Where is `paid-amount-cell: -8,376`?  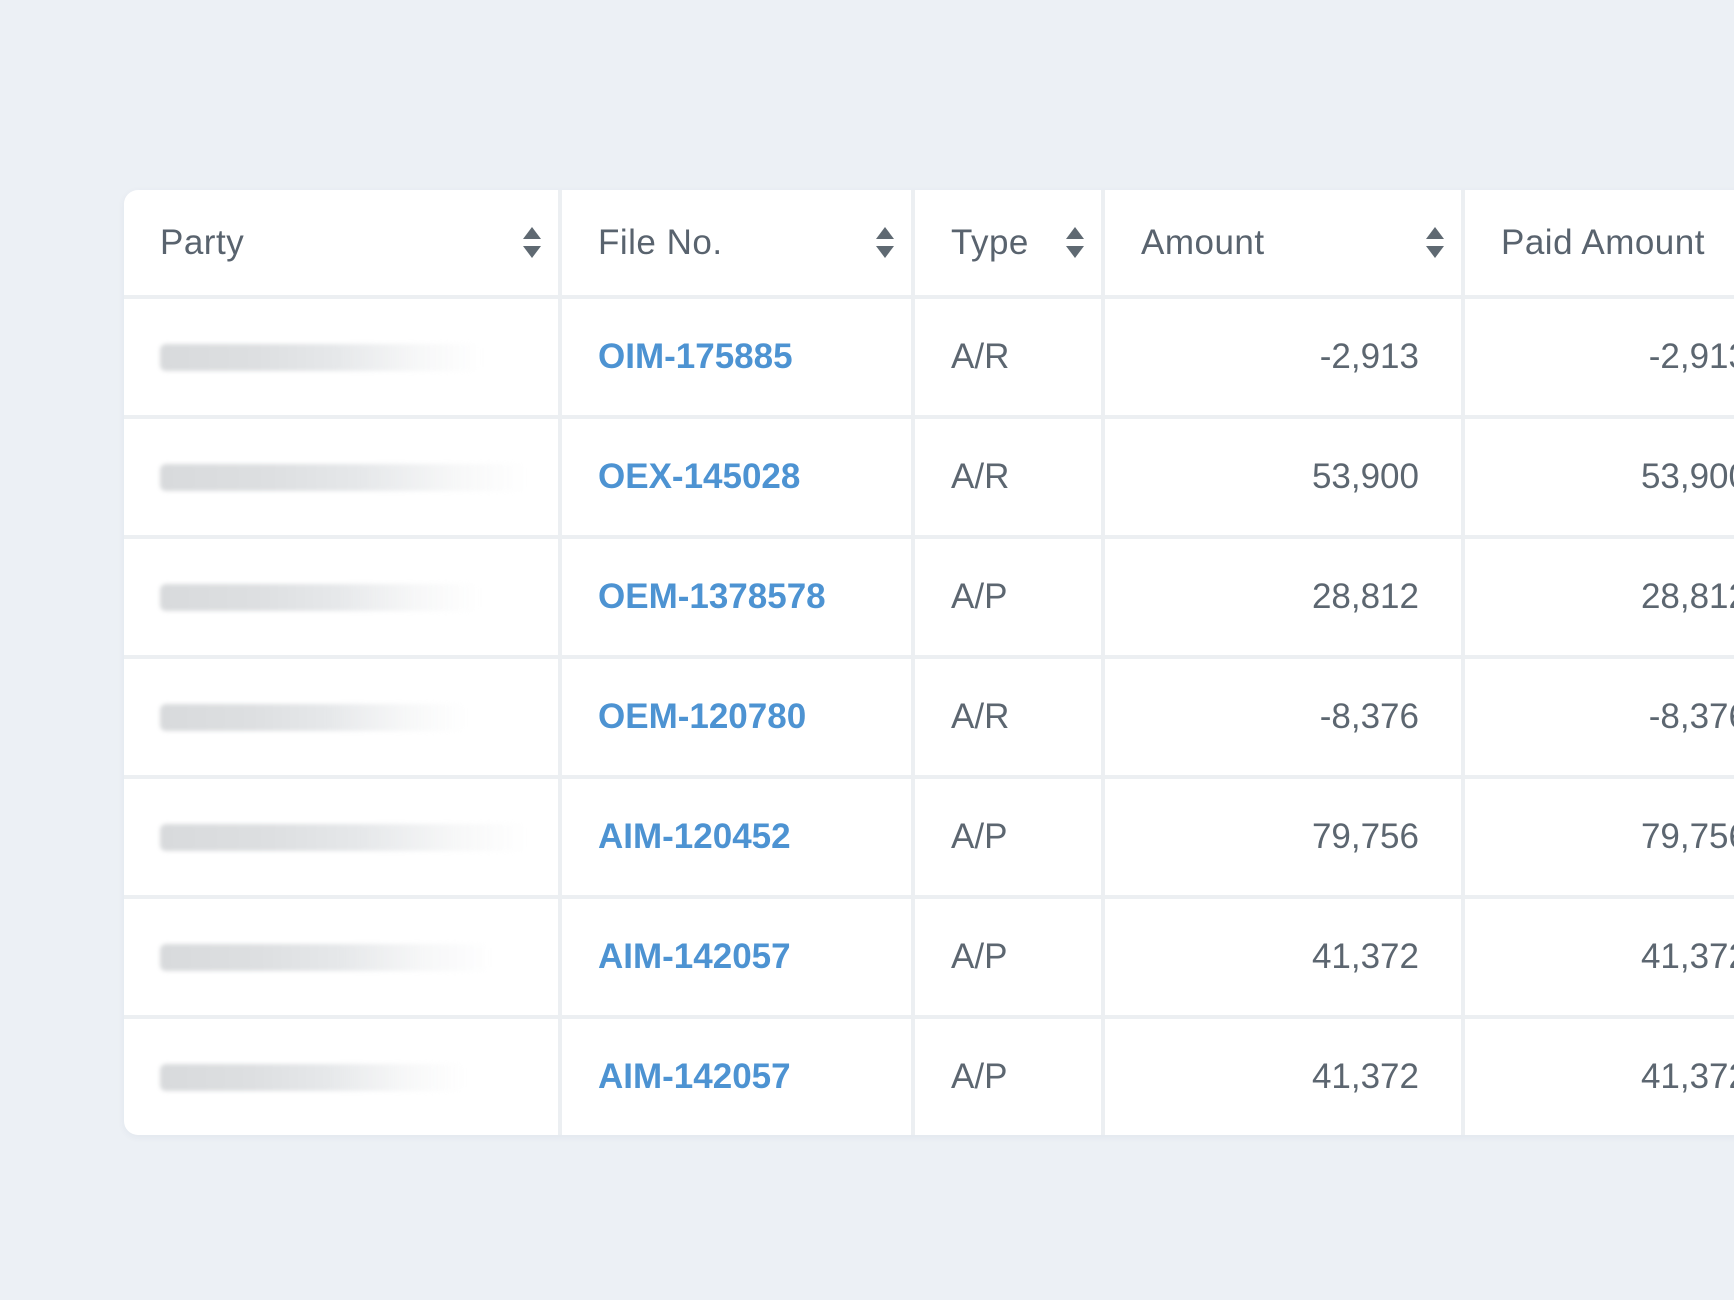 paid-amount-cell: -8,376 is located at coordinates (1599, 717).